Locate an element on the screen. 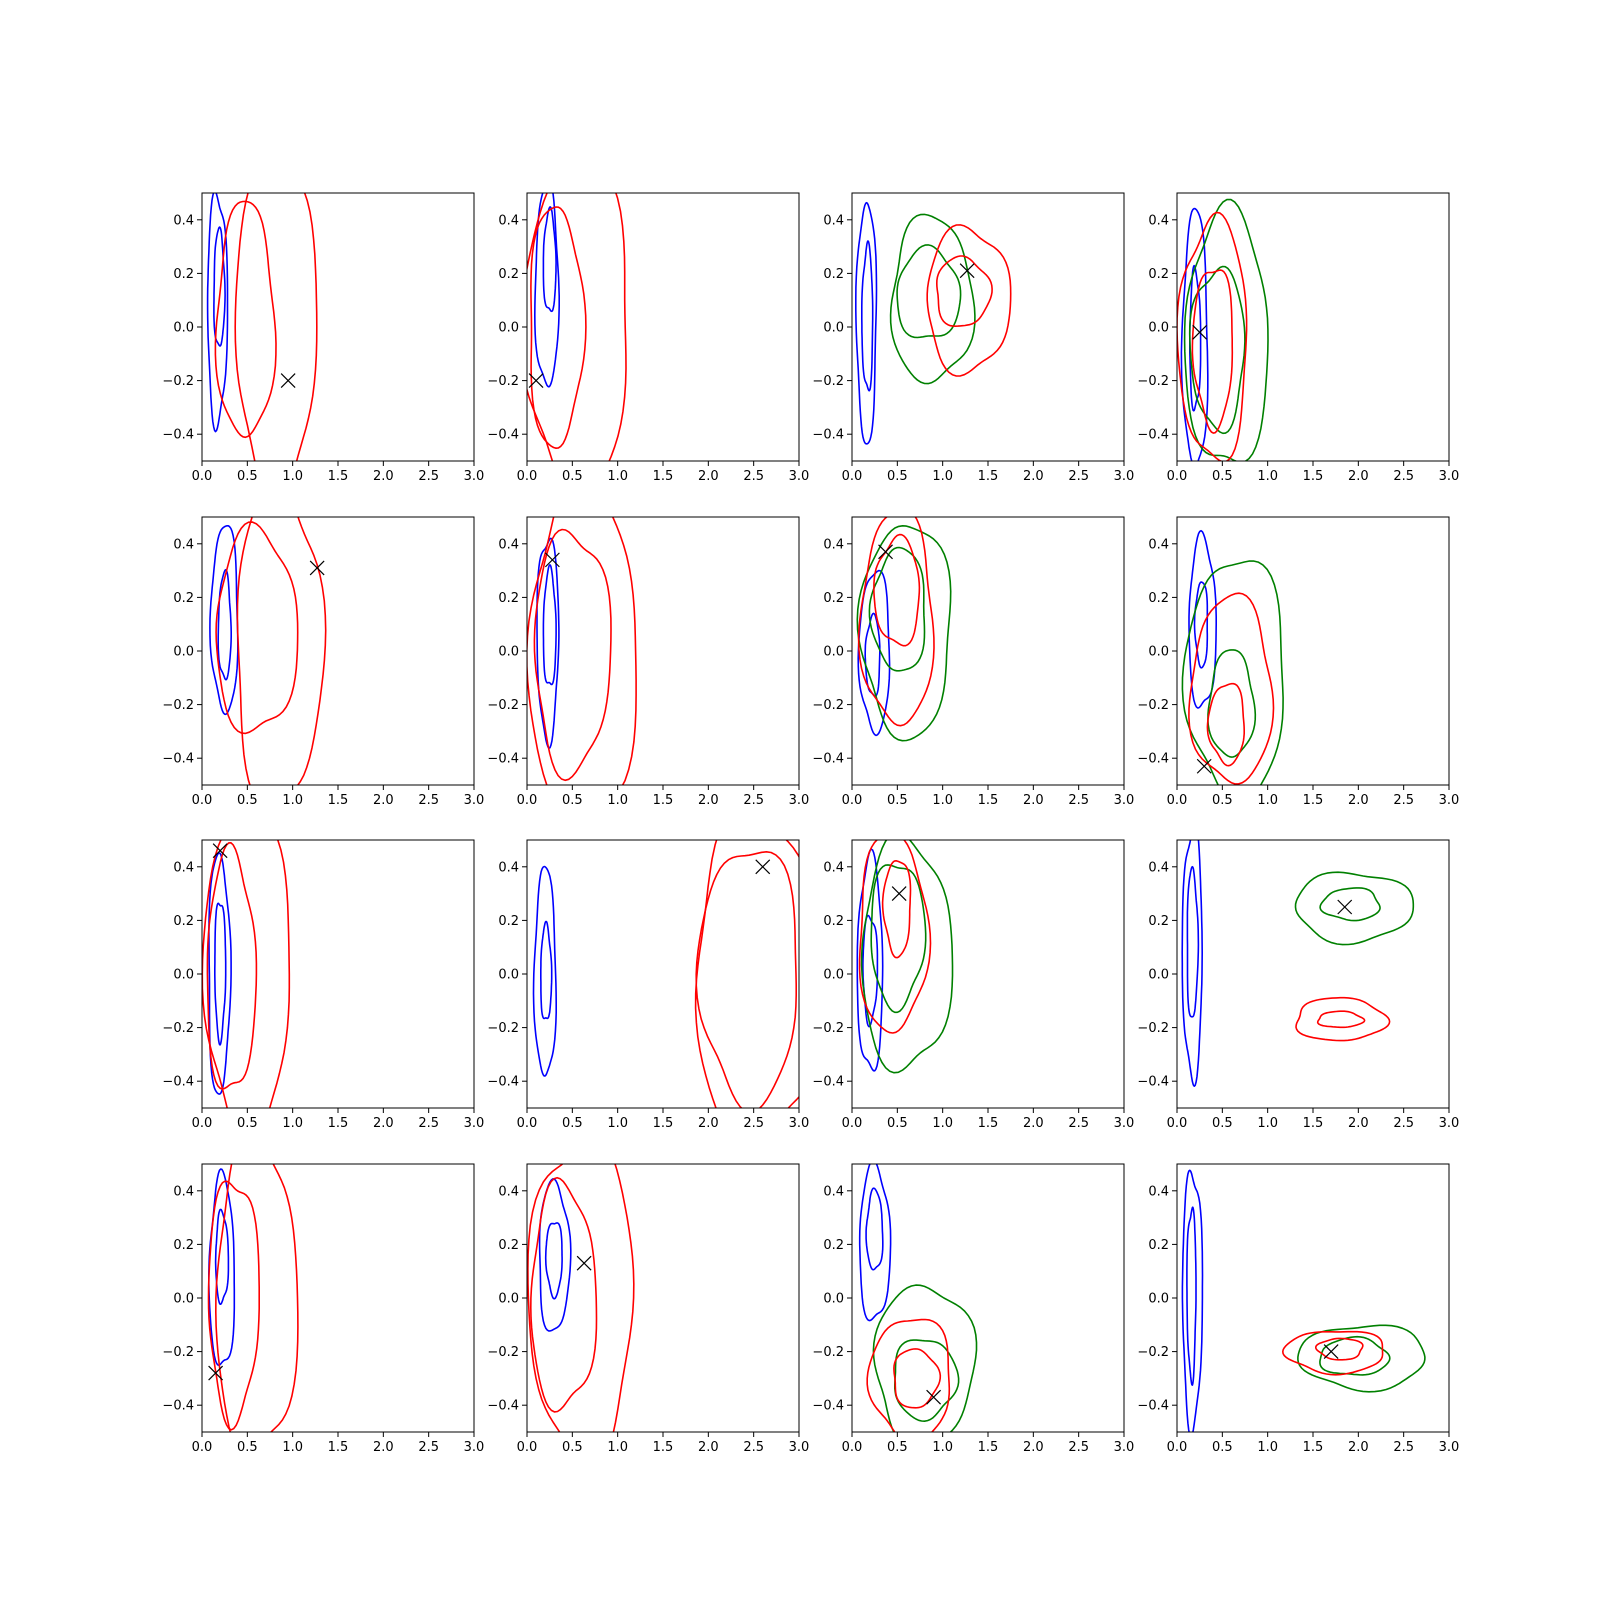 The height and width of the screenshot is (1600, 1600). subplot-r4-c1: 0.0 0.5 1.0 1.5 2.0 2.5 3.0 −0.4 −0.2 0.0 0.2 0.4 is located at coordinates (323, 1309).